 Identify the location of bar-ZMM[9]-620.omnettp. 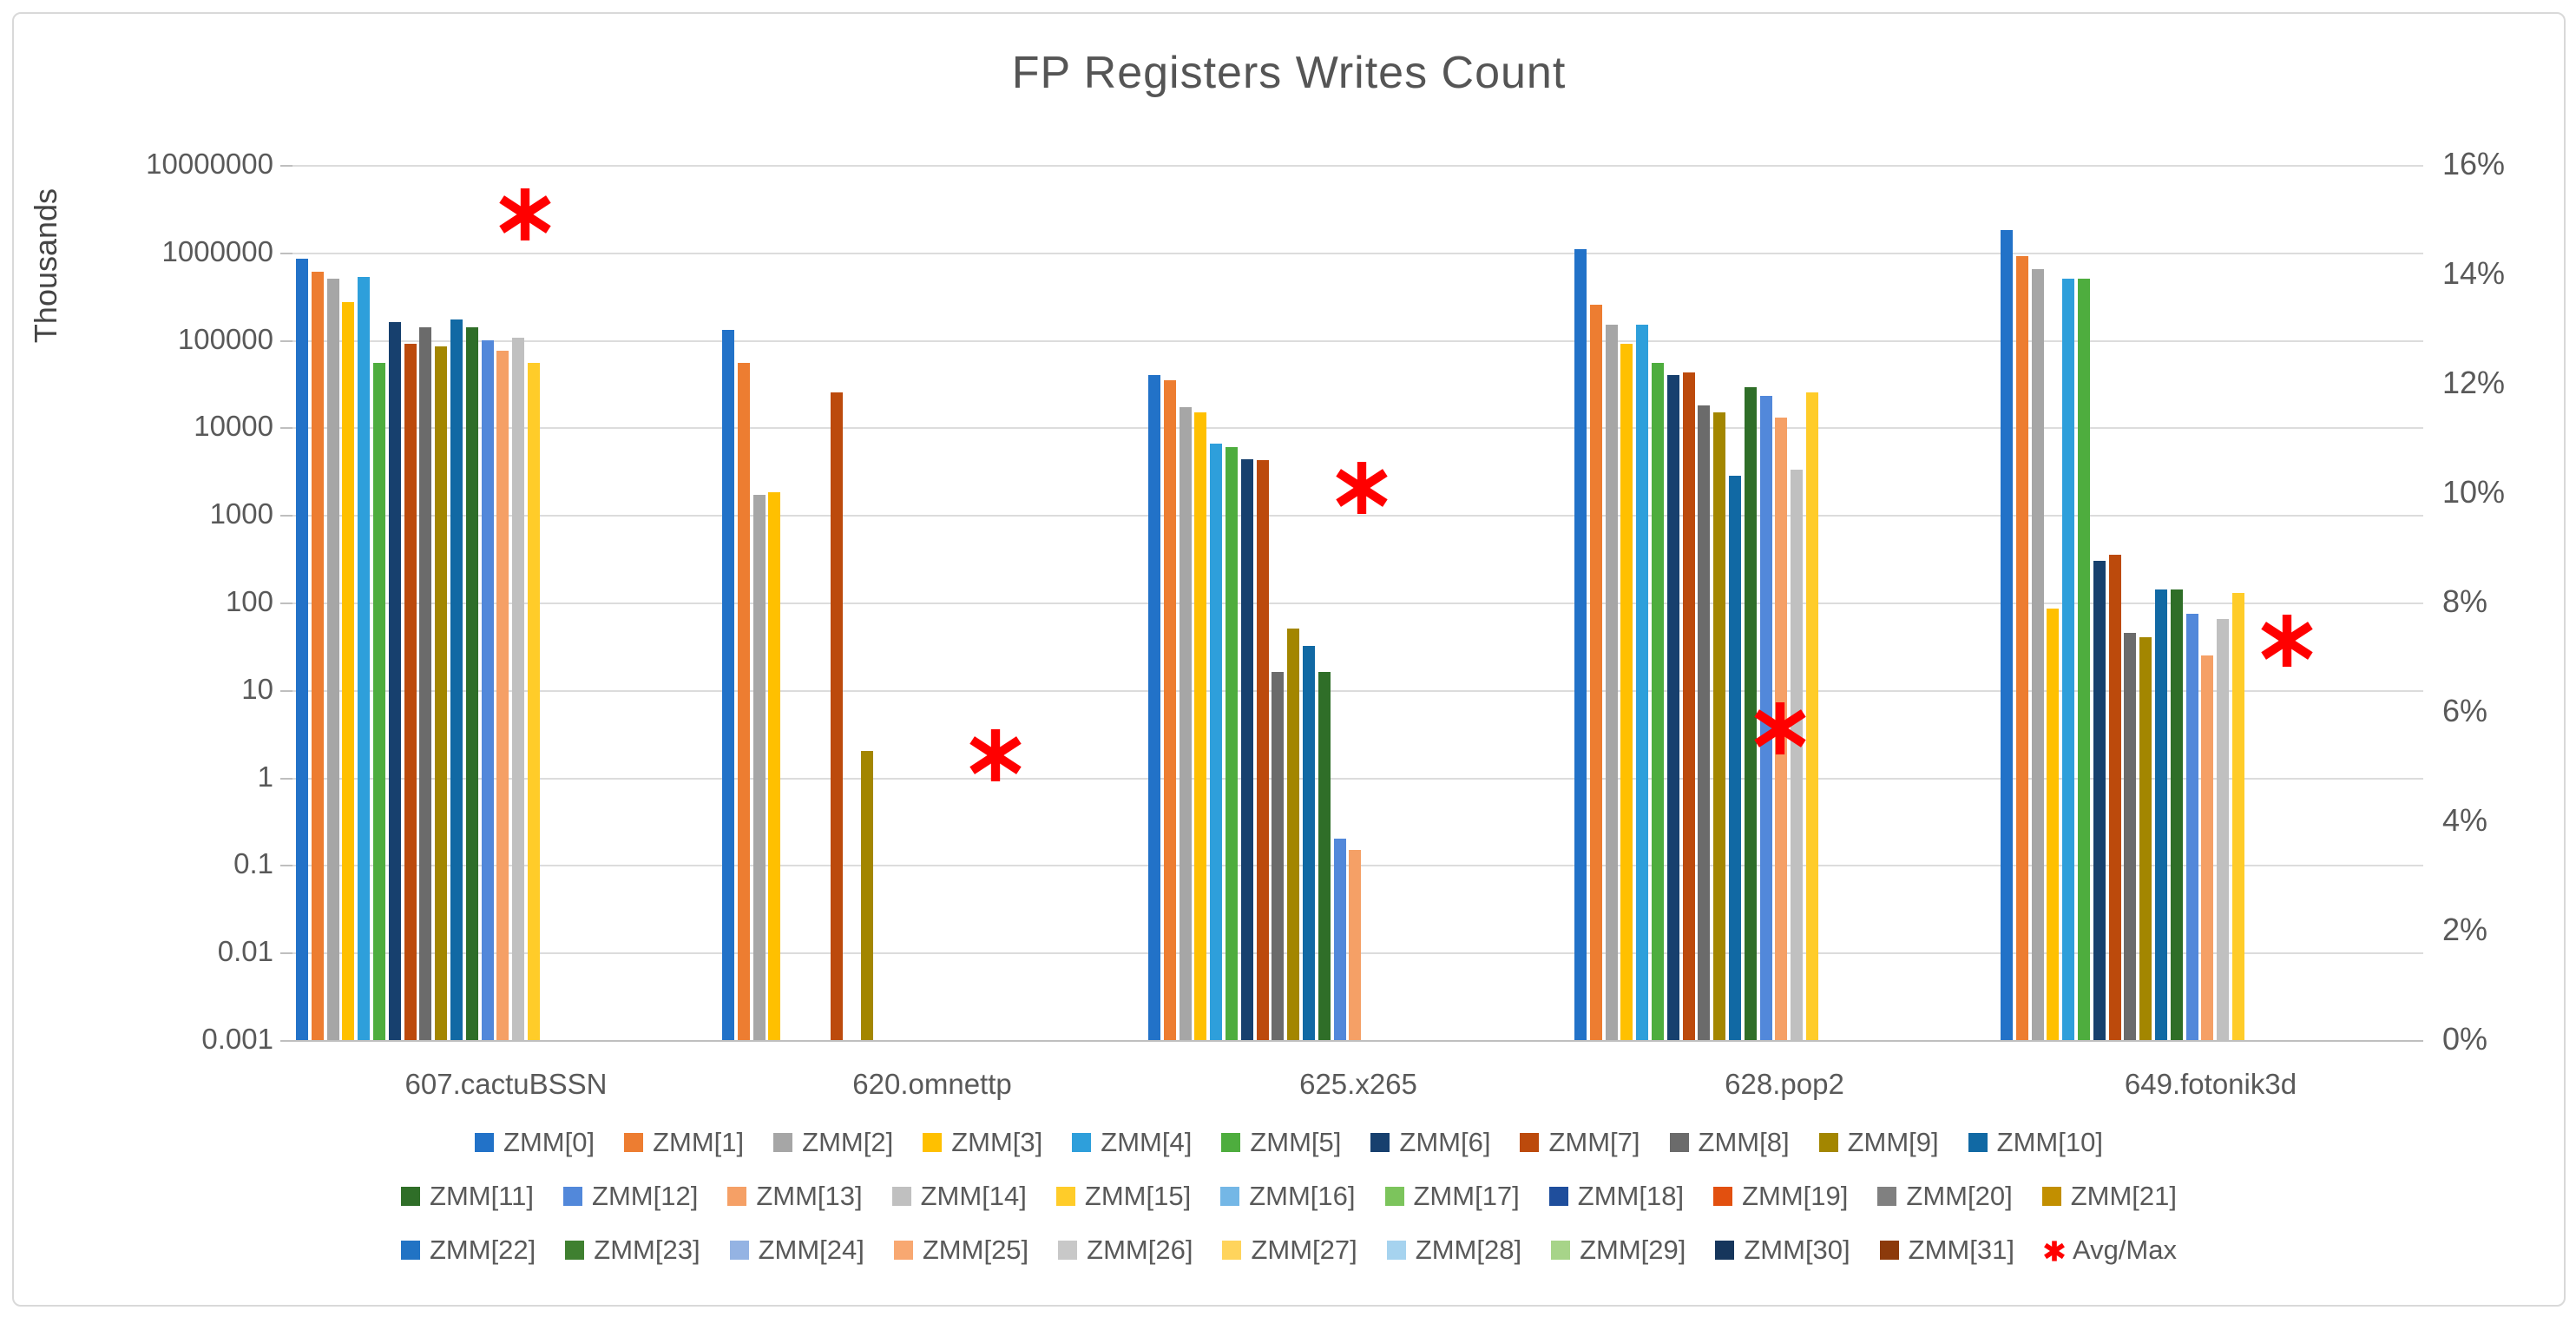
(867, 895).